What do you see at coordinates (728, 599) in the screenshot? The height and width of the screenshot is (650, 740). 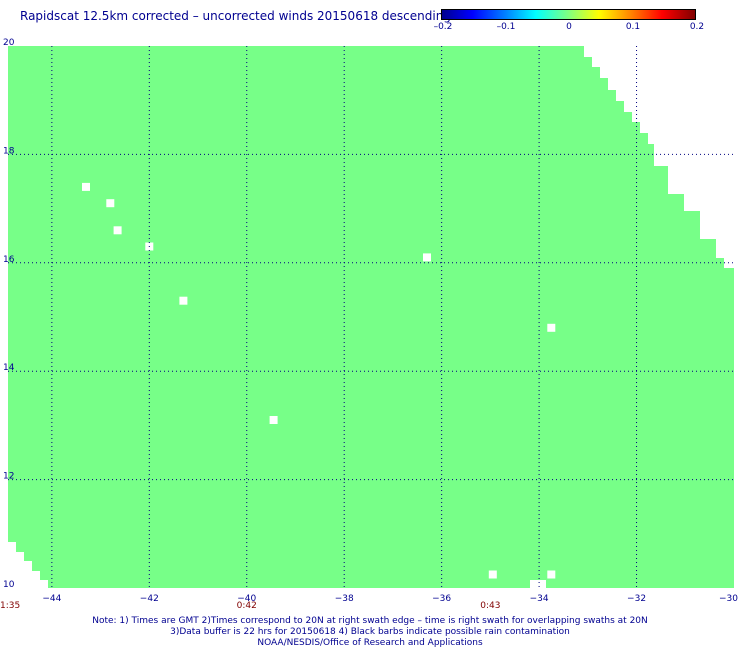 I see `lon-tick-label: −30` at bounding box center [728, 599].